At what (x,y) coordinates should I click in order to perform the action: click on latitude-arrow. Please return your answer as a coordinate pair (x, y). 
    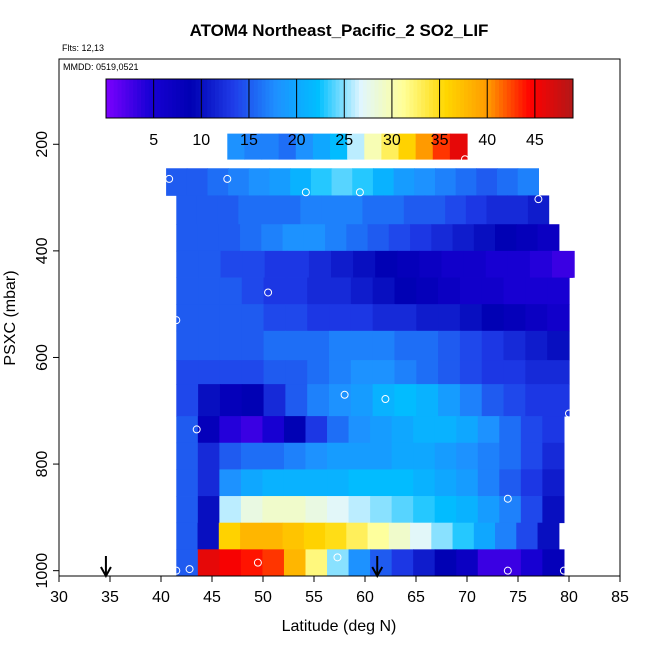
    Looking at the image, I should click on (106, 567).